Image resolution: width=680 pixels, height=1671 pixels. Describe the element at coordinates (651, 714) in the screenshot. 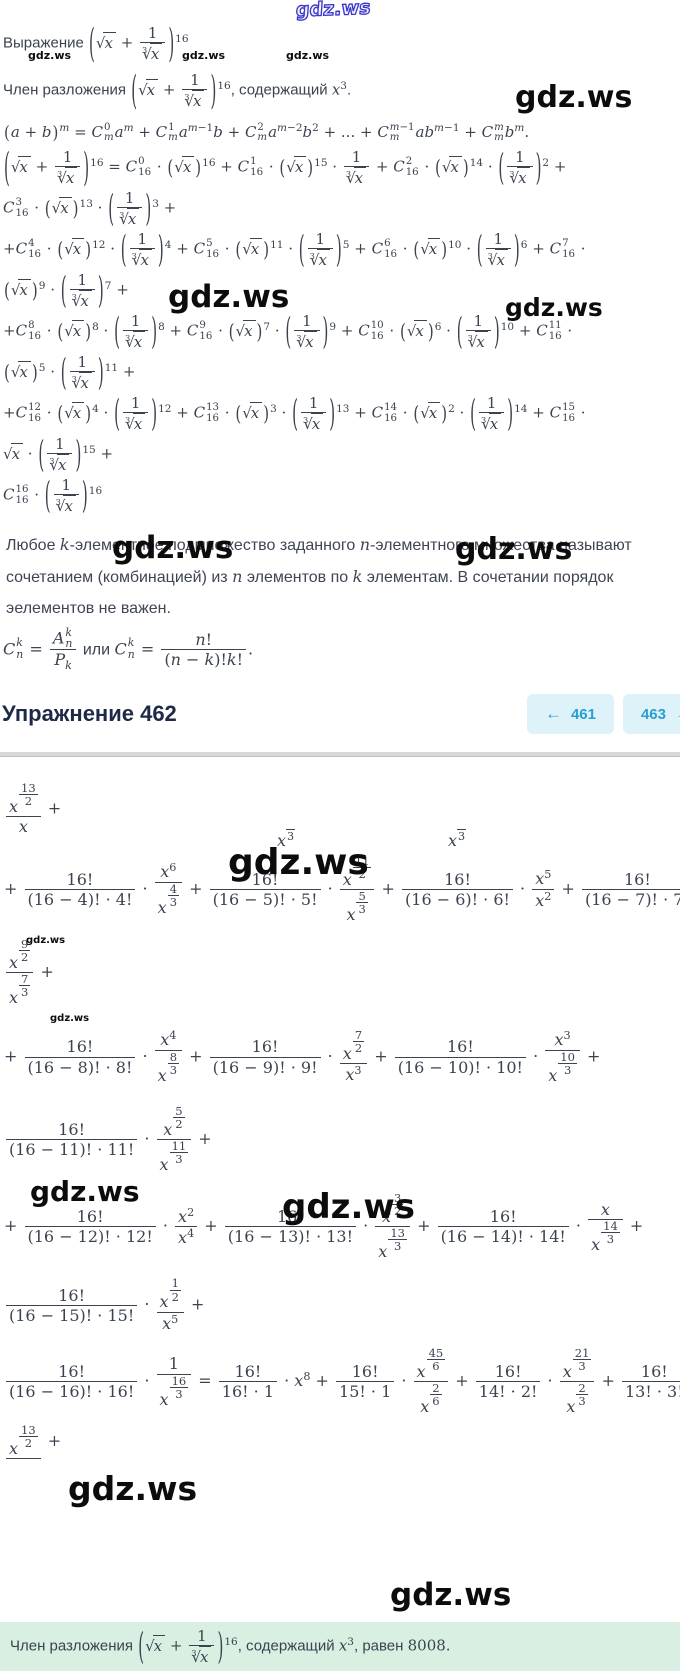

I see `next-exercise-button: 463 →` at that location.